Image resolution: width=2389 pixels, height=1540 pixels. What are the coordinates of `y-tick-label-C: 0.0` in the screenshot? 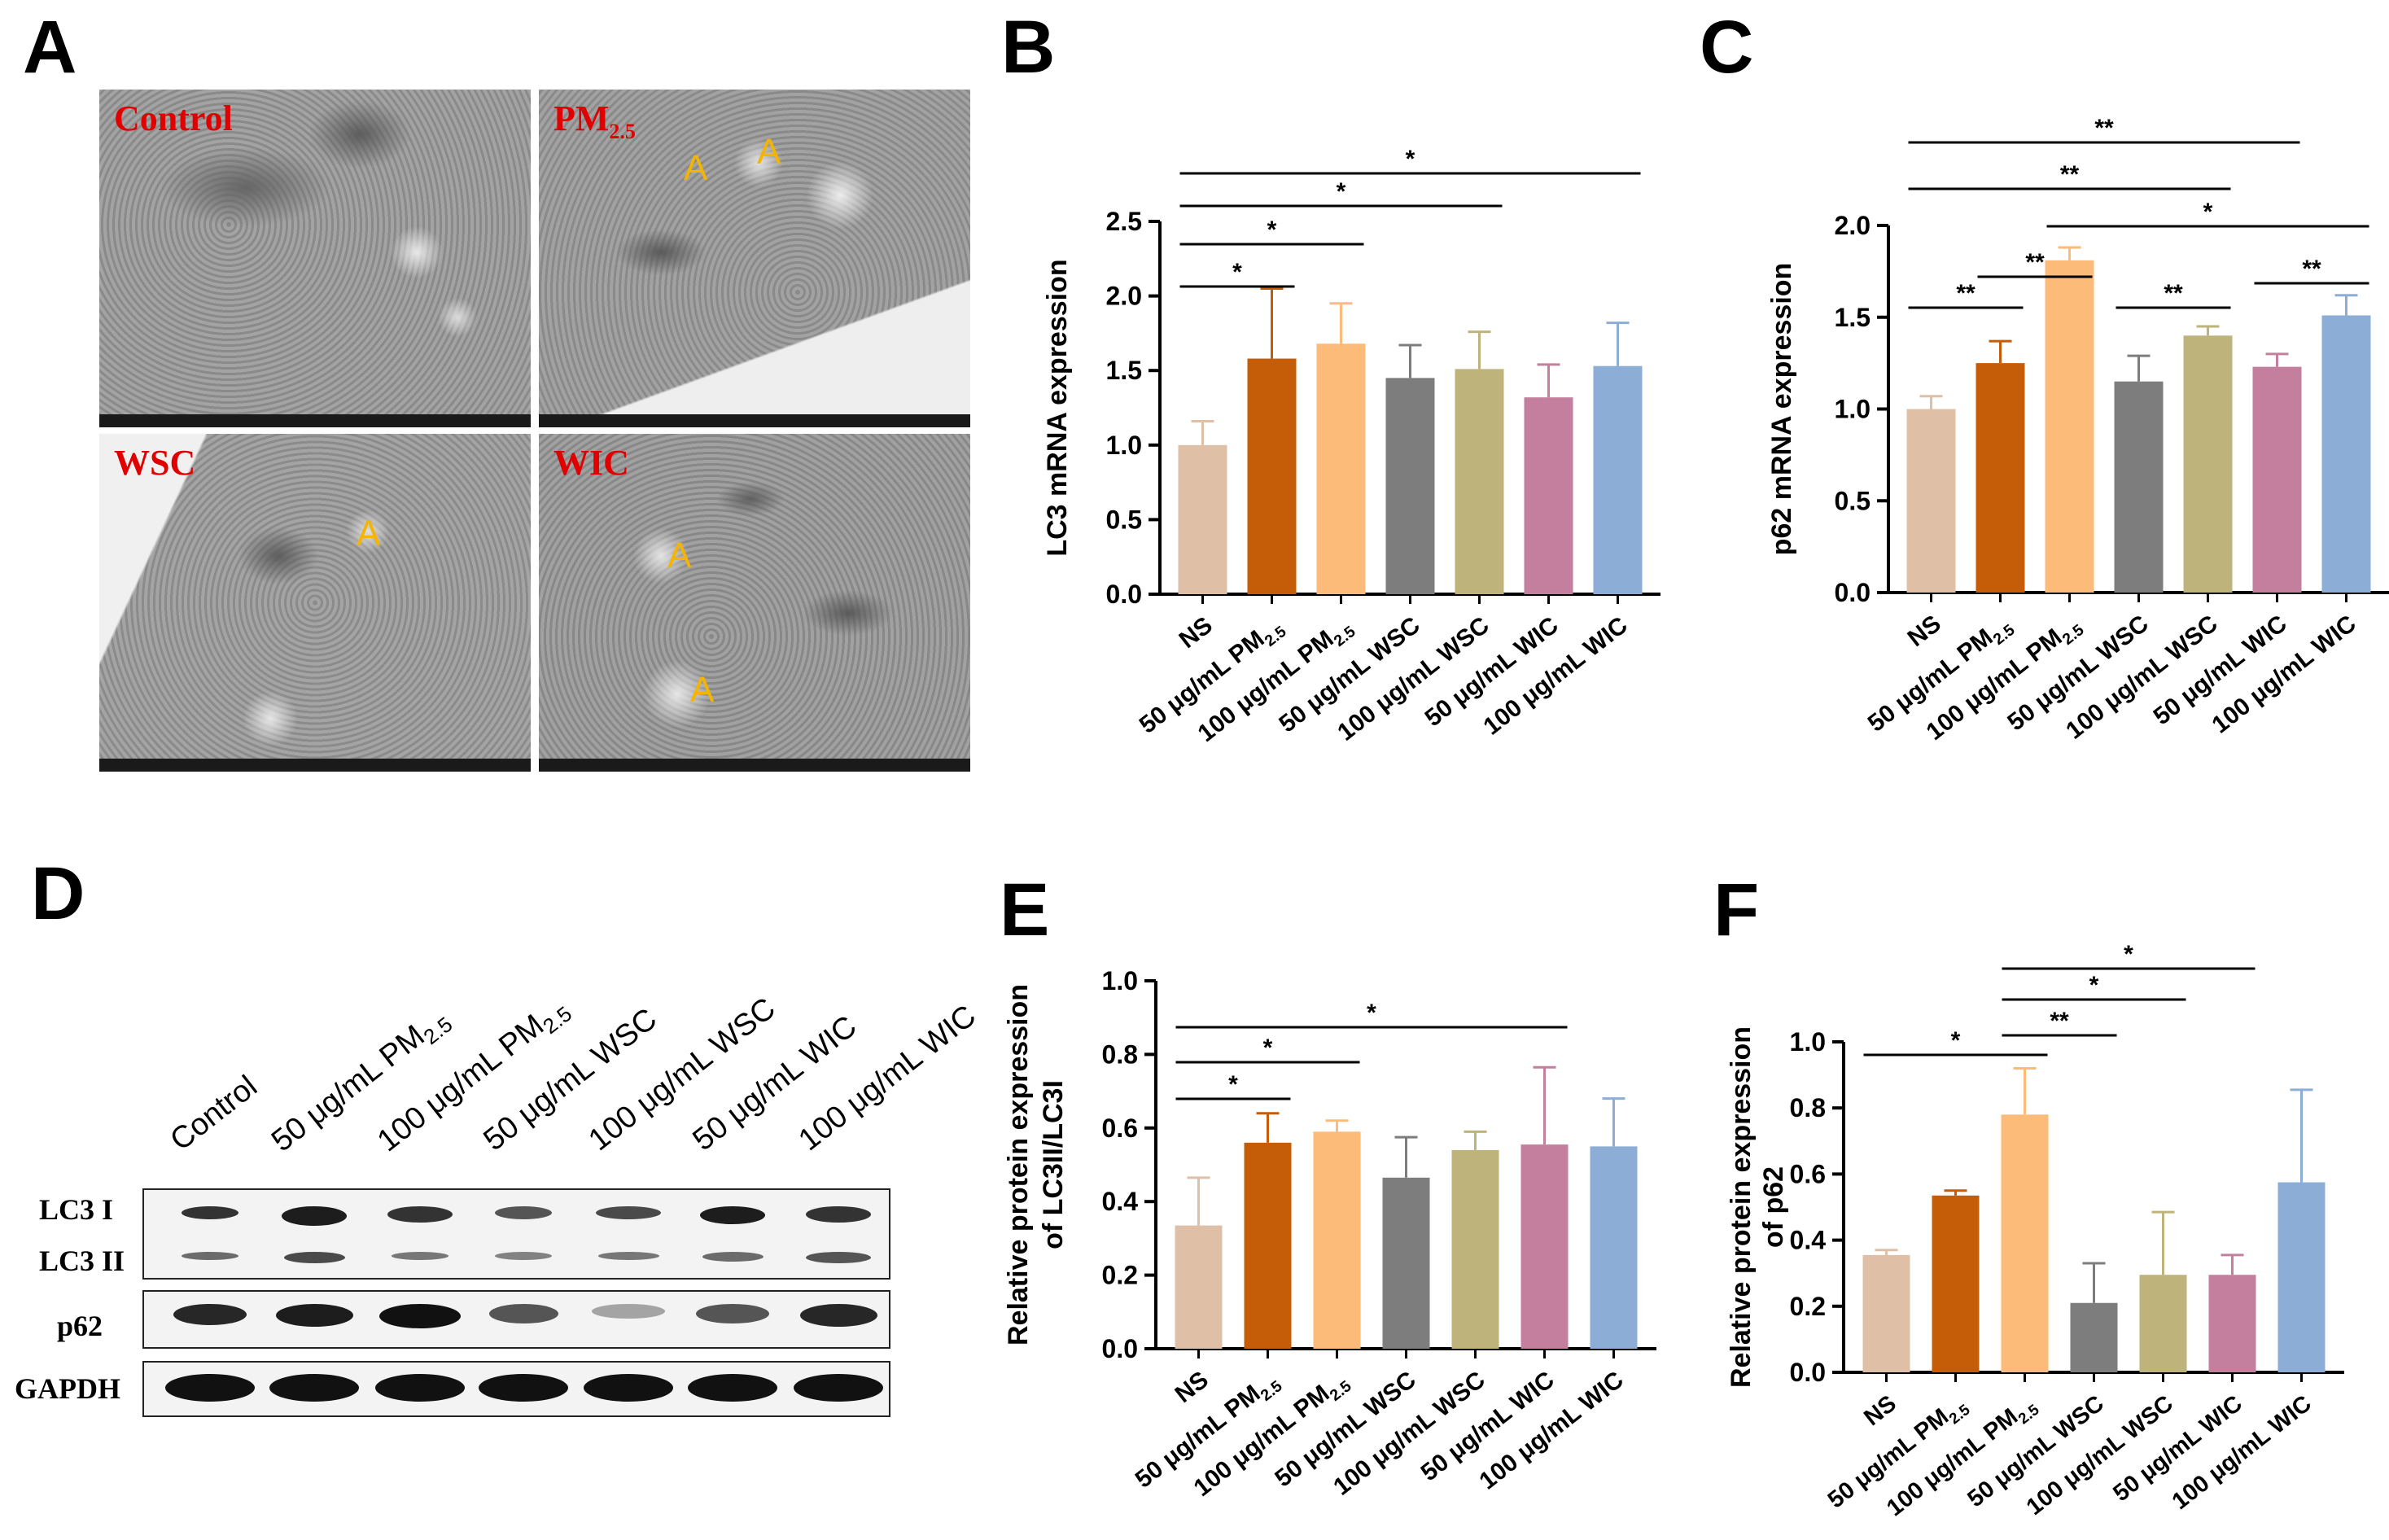 It's located at (1853, 592).